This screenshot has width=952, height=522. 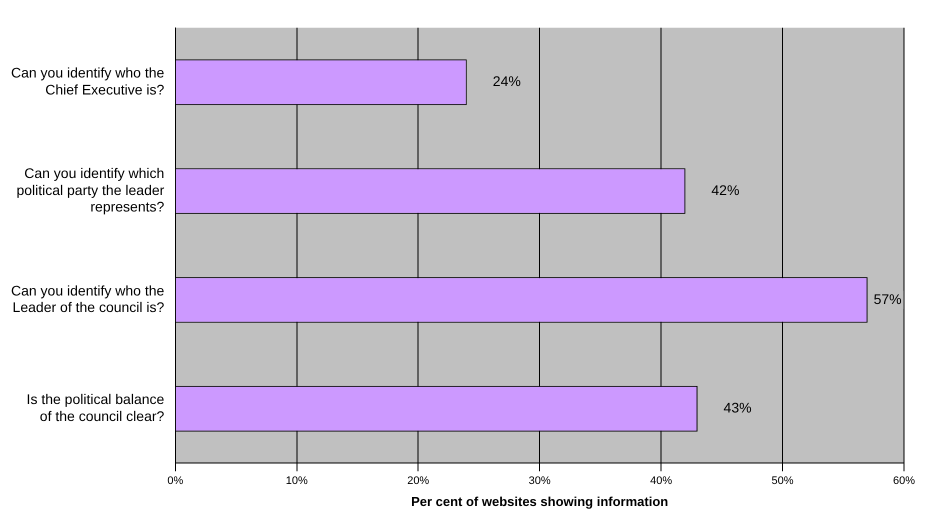 What do you see at coordinates (506, 81) in the screenshot?
I see `data-label: 24%` at bounding box center [506, 81].